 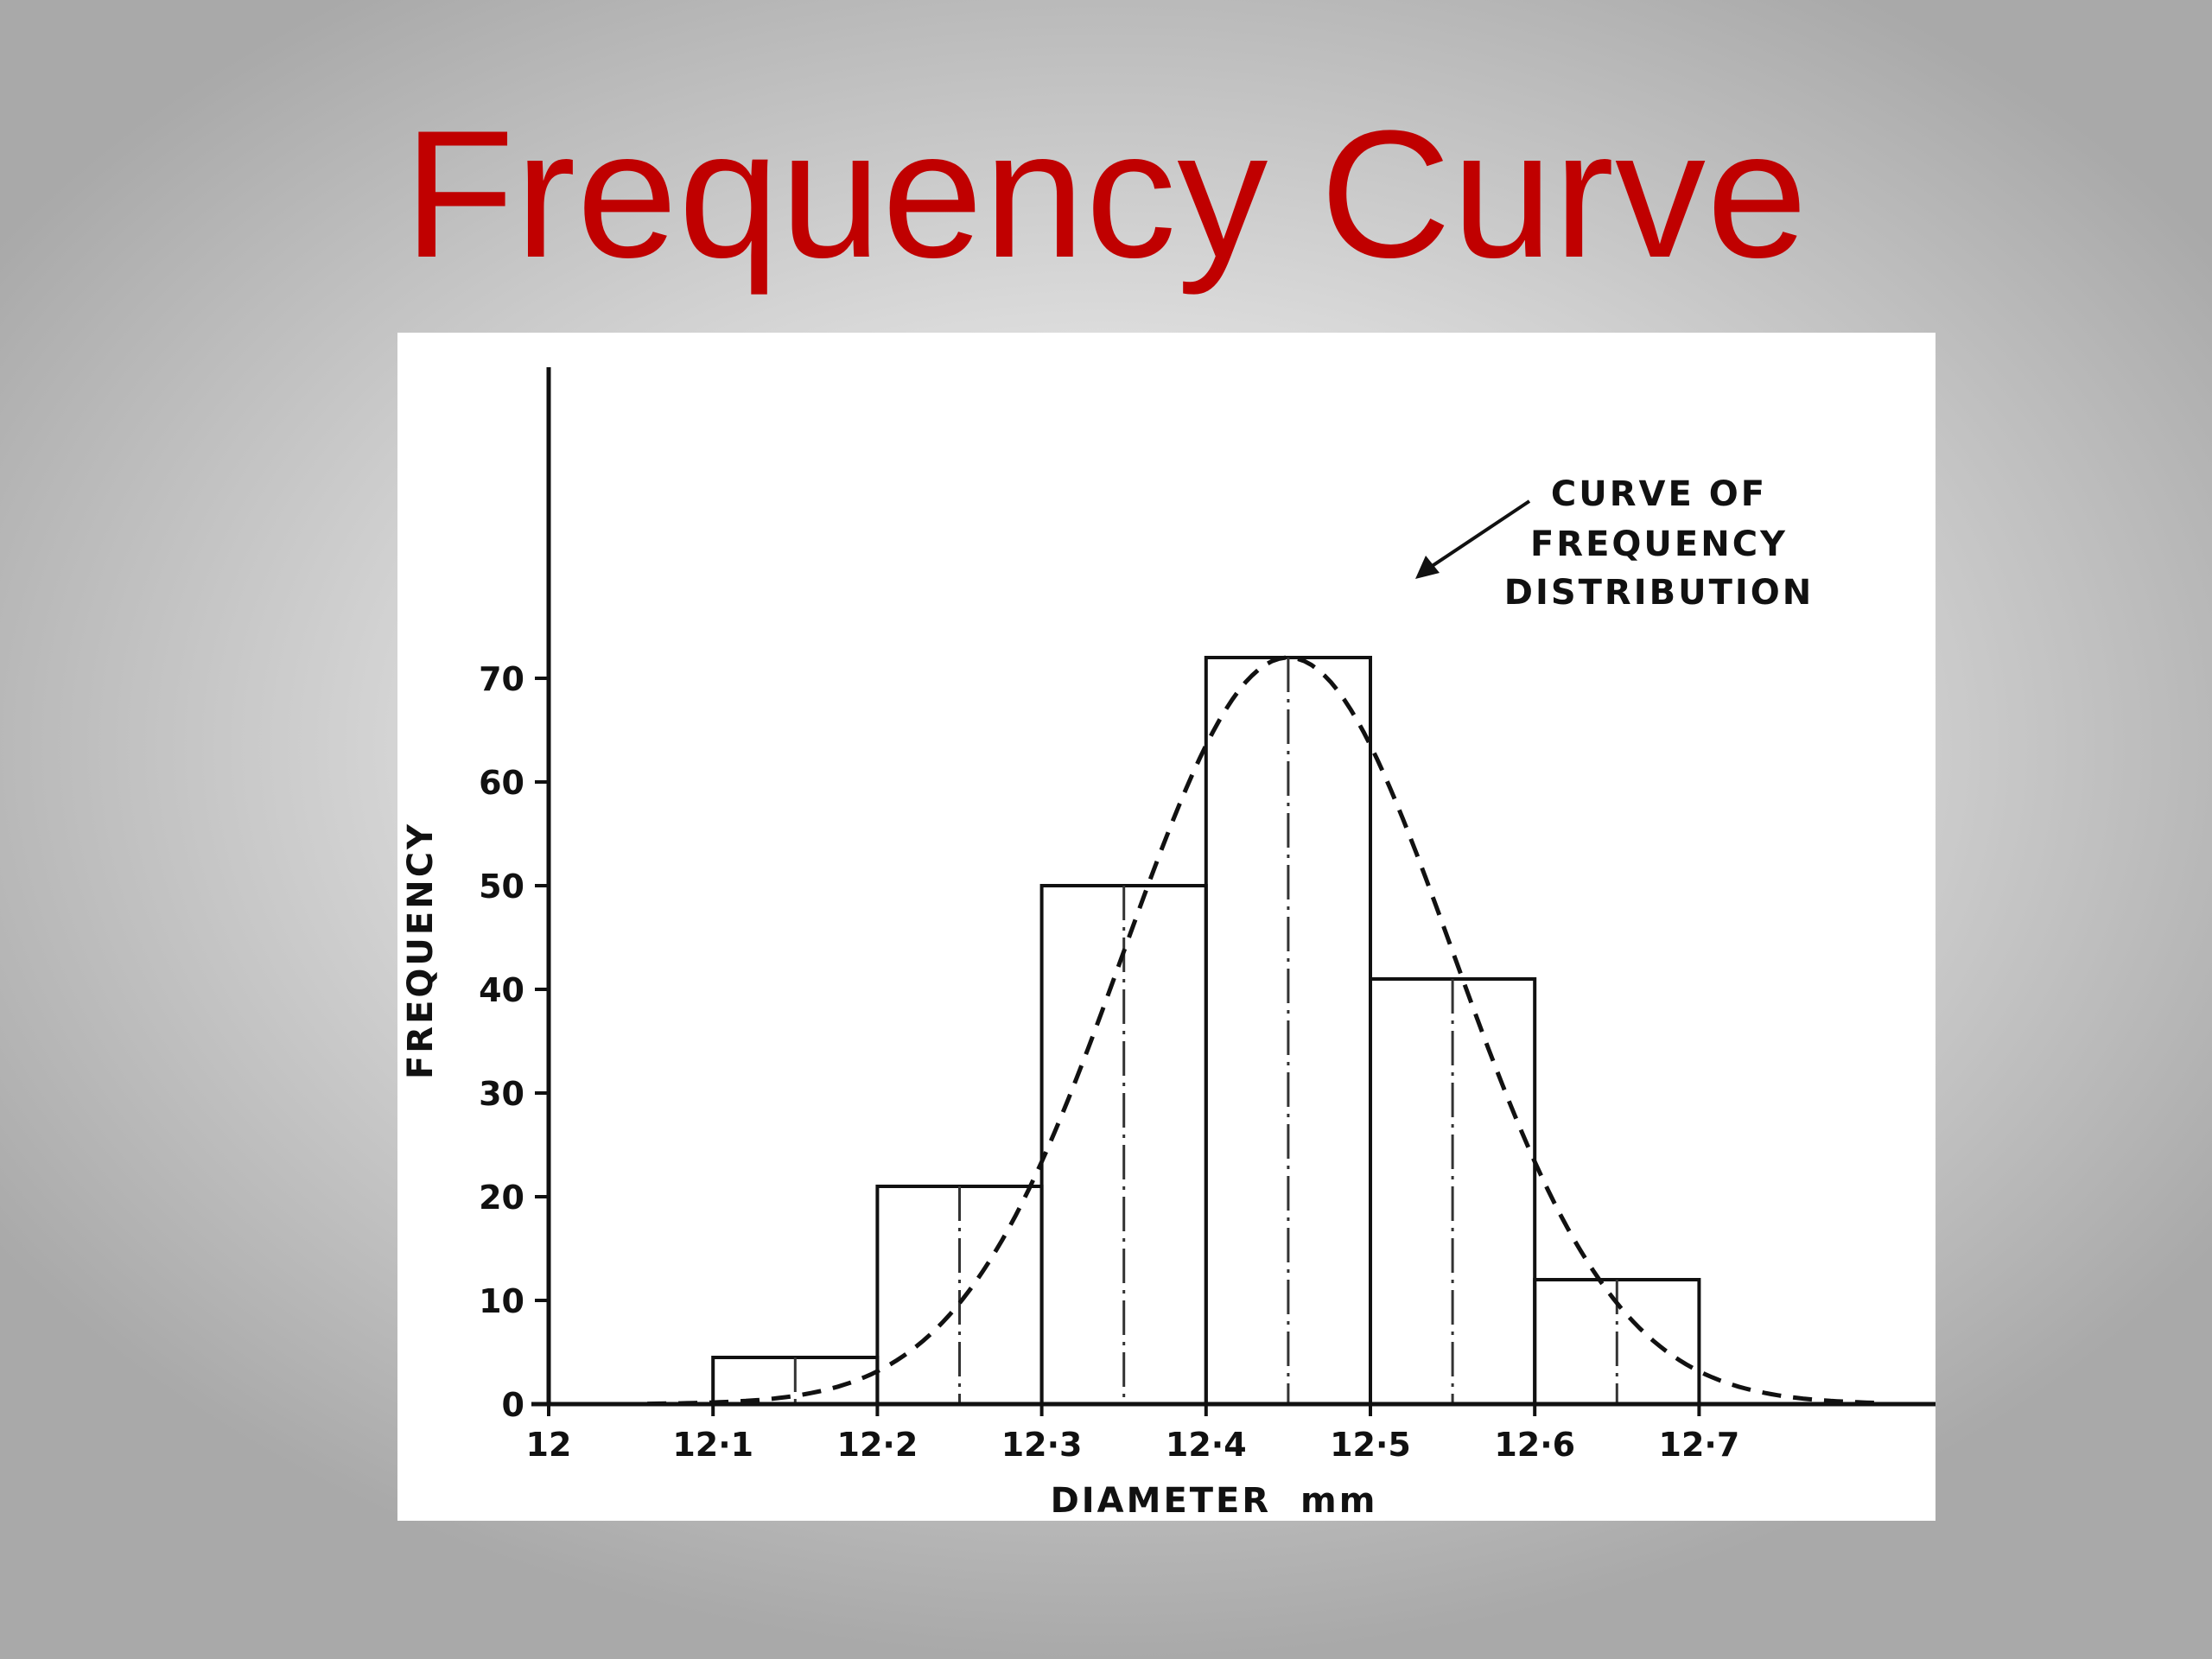 What do you see at coordinates (877, 1445) in the screenshot?
I see `x-tick-label: 12·2` at bounding box center [877, 1445].